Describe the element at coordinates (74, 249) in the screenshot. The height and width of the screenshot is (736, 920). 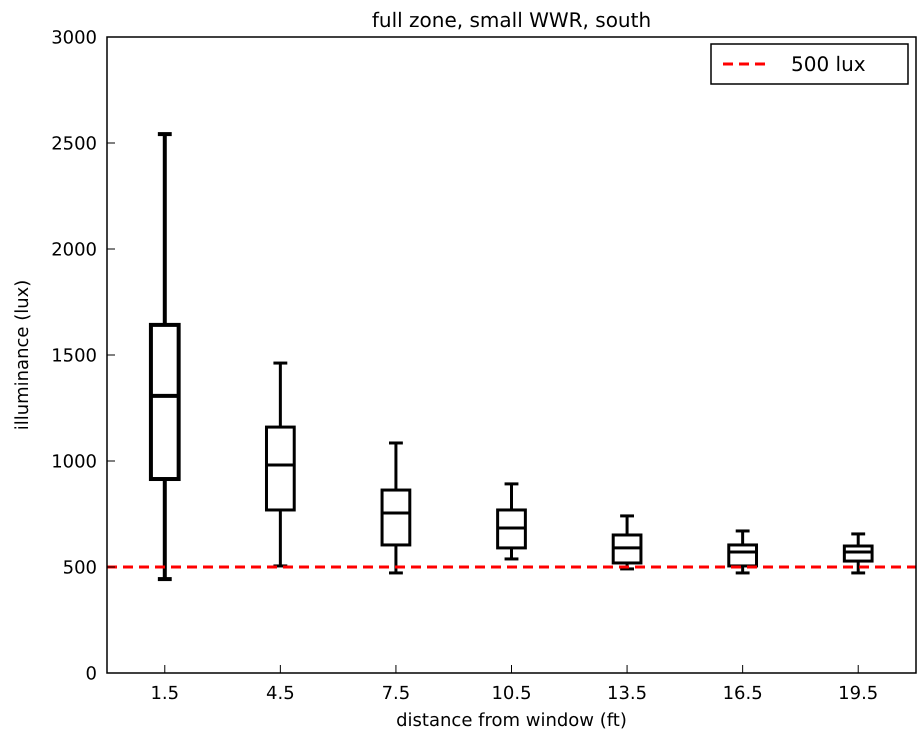
I see `y-tick-label: 2000` at that location.